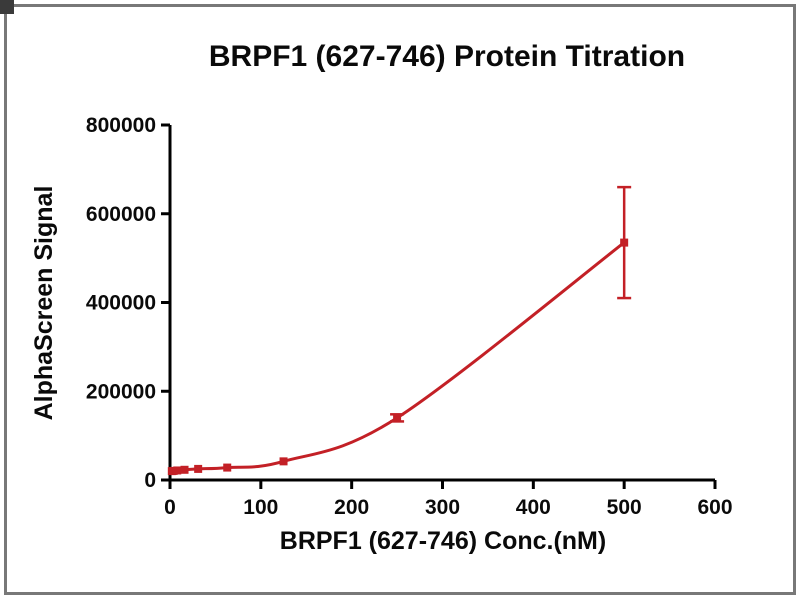 The height and width of the screenshot is (600, 800). I want to click on y-tick-label: 200000, so click(121, 391).